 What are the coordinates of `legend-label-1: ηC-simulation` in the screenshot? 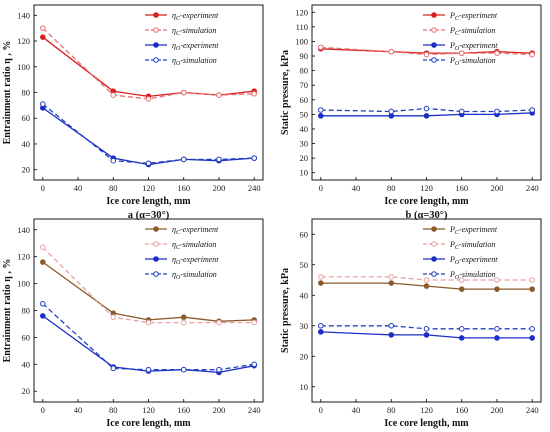 It's located at (194, 31).